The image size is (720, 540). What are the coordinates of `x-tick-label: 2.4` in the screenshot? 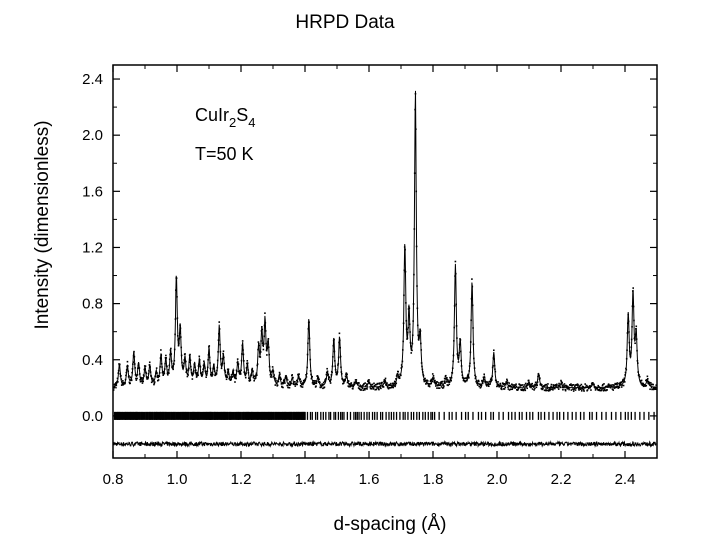 It's located at (625, 479).